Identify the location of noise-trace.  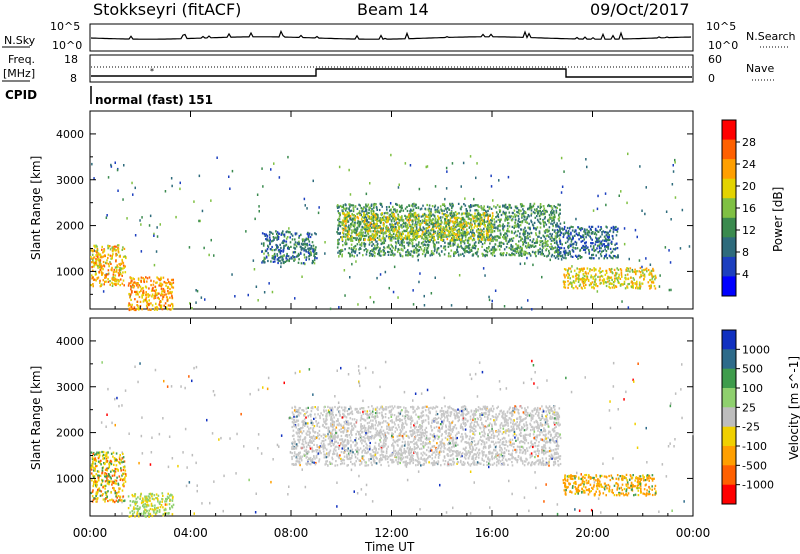
(391, 34).